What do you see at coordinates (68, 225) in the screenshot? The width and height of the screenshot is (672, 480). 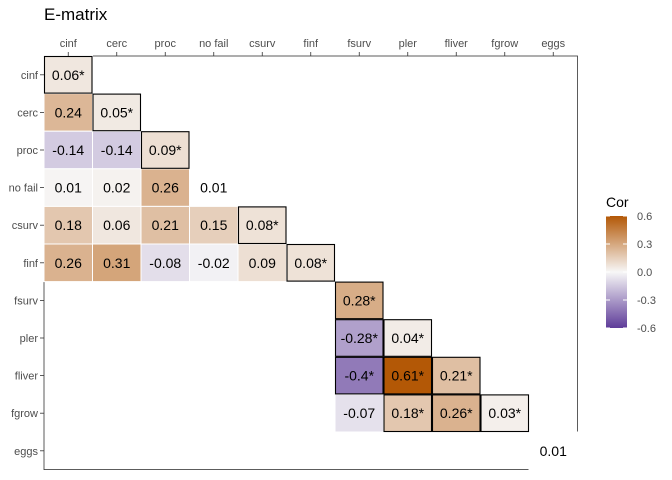 I see `cell-value-label: 0.18` at bounding box center [68, 225].